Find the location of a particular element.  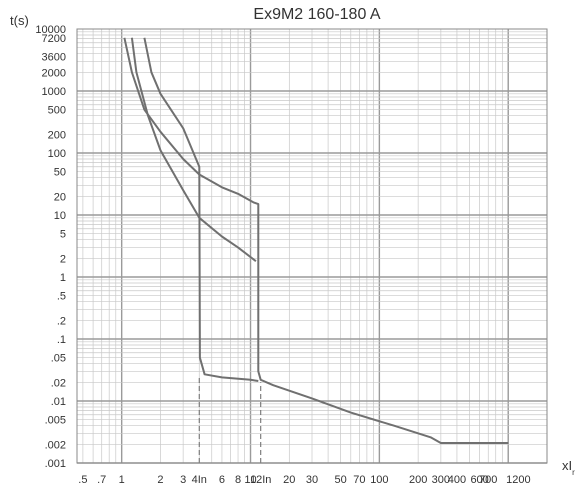

y-tick-label: 3600 is located at coordinates (54, 58).